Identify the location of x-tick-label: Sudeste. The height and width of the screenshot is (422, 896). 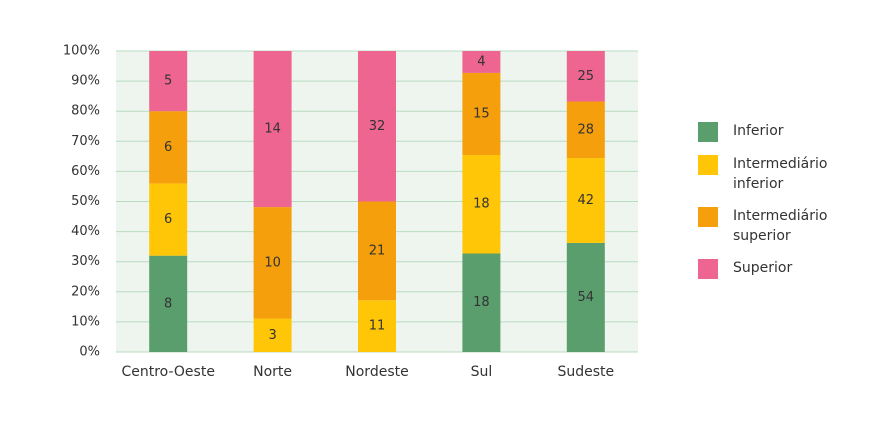
(585, 372).